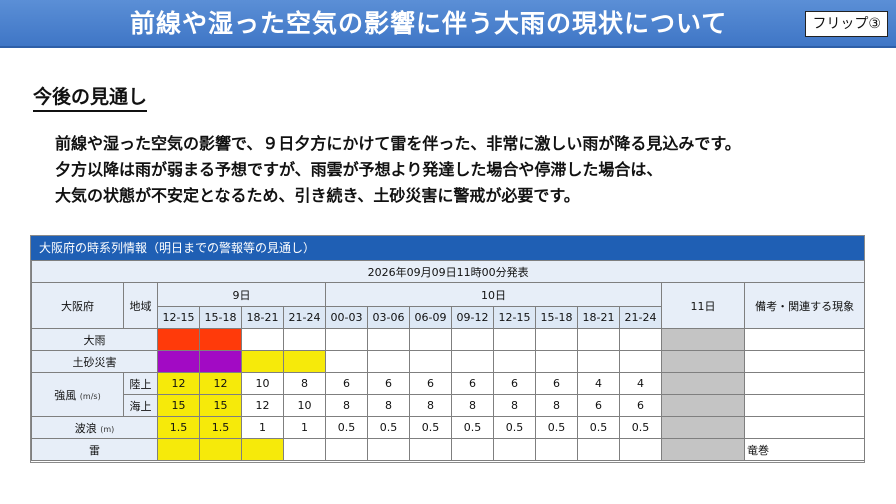 The image size is (896, 504). I want to click on row-heavy-rain: 大雨, so click(448, 339).